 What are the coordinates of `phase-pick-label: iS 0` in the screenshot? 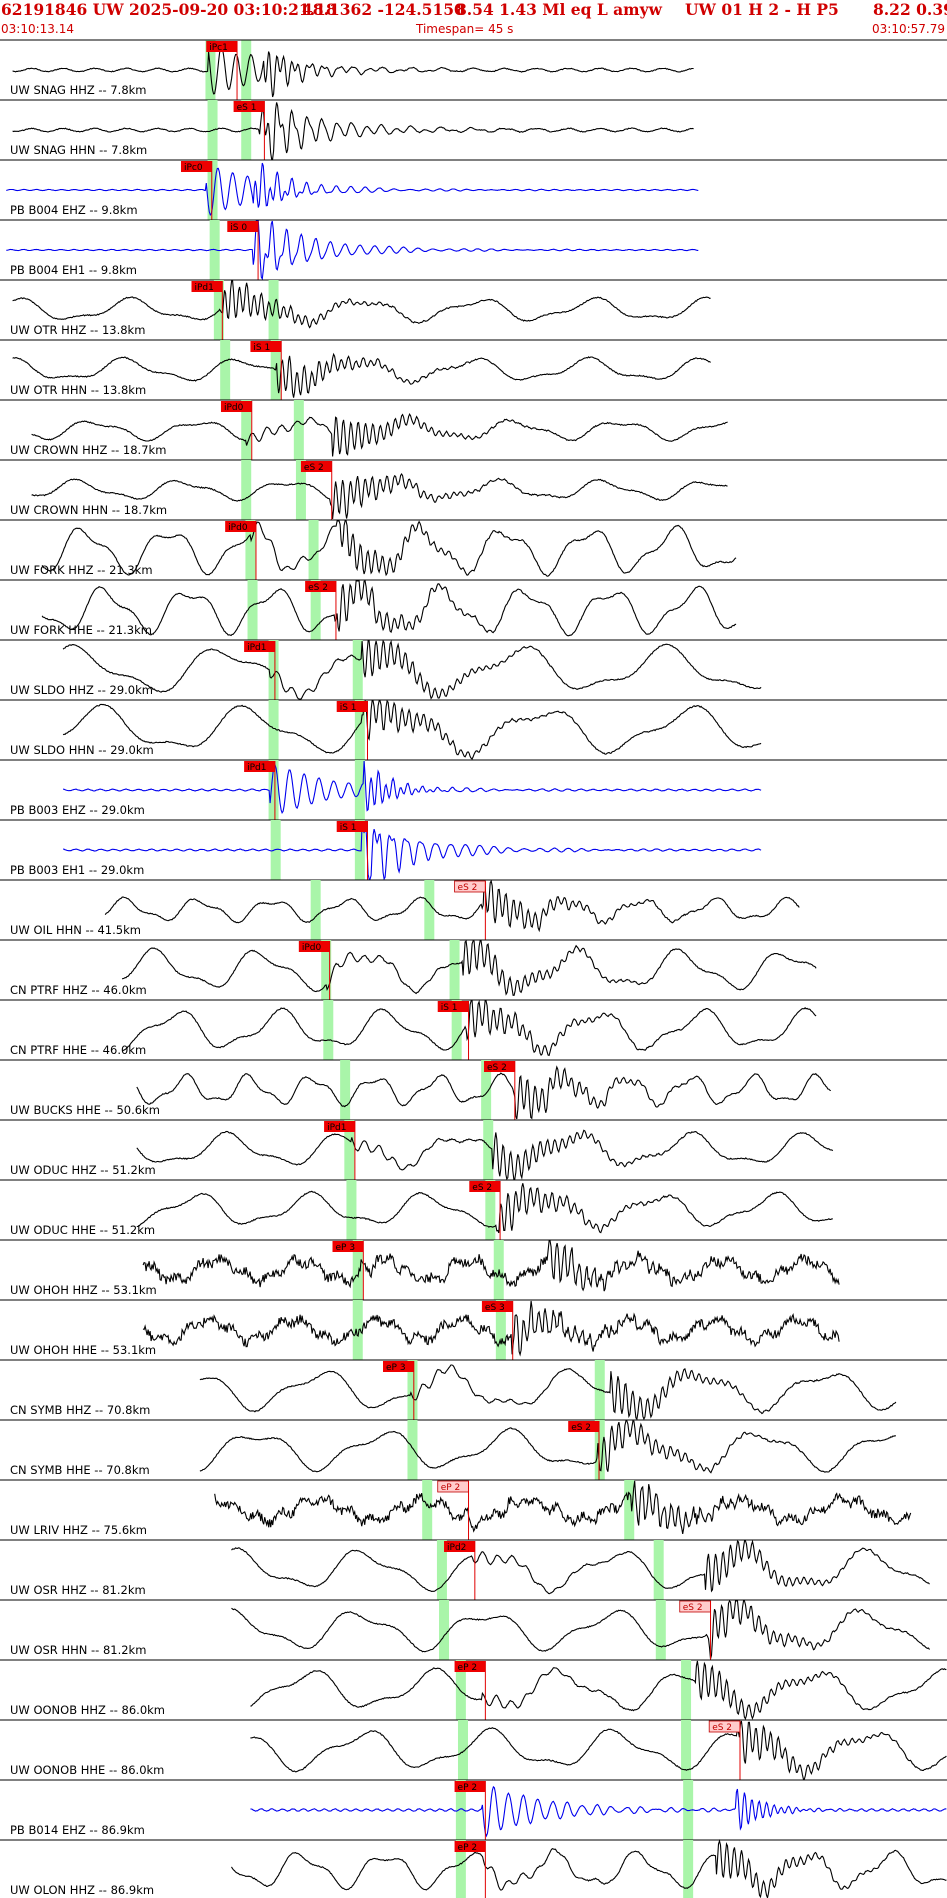 It's located at (238, 228).